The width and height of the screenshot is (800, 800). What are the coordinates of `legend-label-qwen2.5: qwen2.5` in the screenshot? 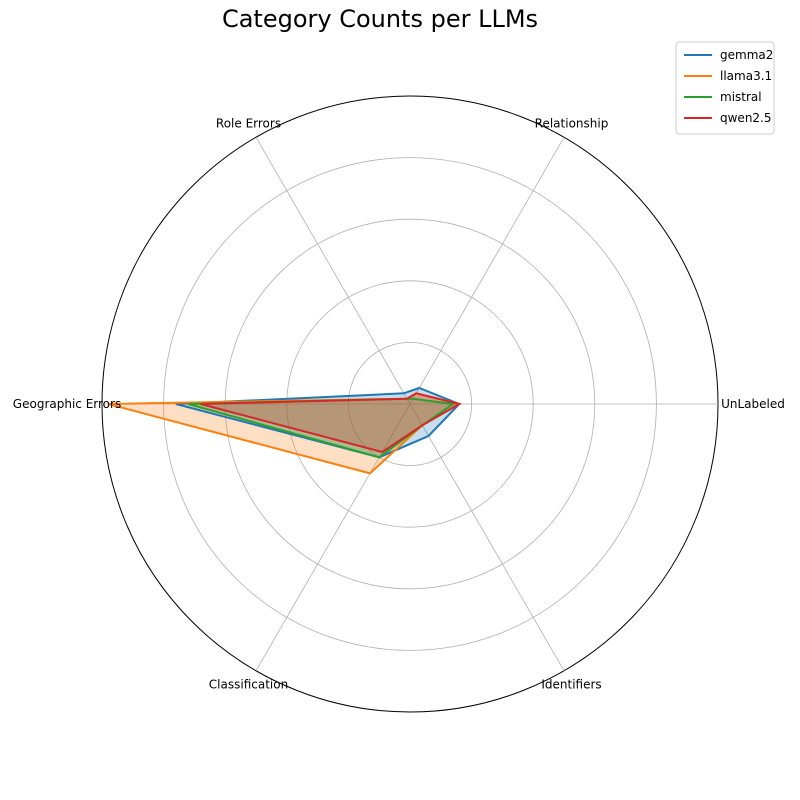 It's located at (746, 118).